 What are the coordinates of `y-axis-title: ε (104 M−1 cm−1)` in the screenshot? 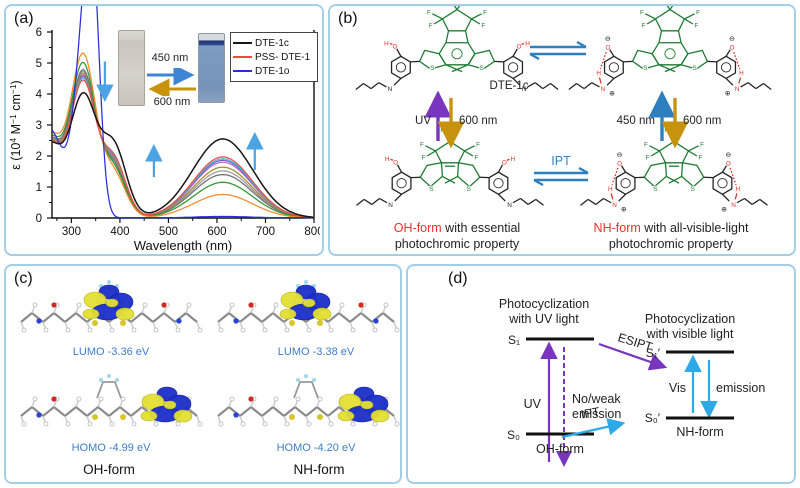 It's located at (15, 124).